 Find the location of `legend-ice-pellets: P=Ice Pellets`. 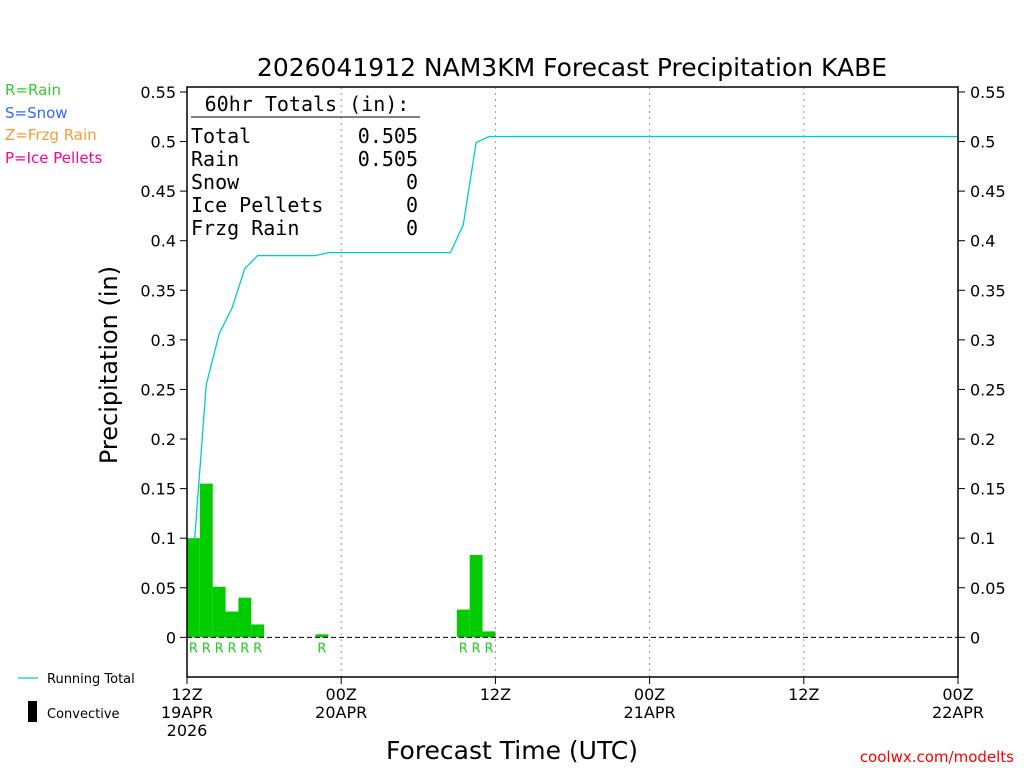

legend-ice-pellets: P=Ice Pellets is located at coordinates (54, 158).